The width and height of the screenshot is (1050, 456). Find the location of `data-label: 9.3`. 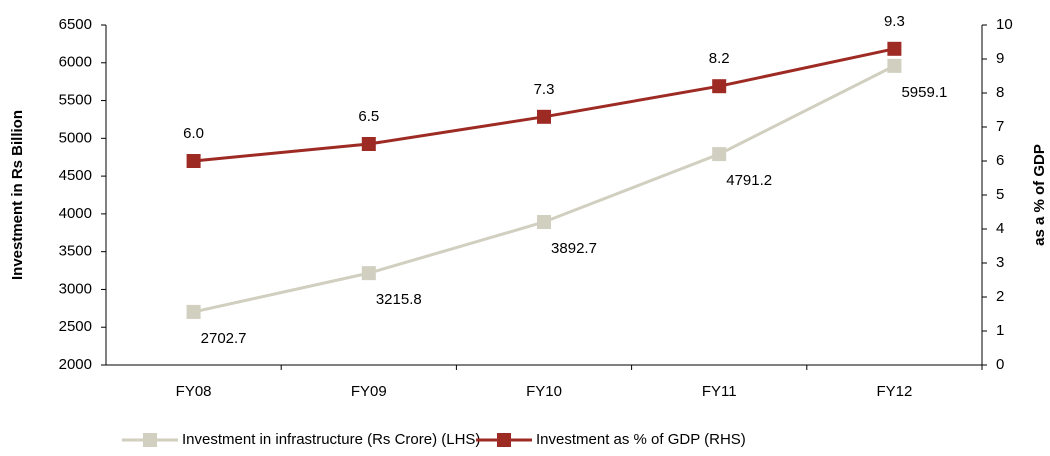

data-label: 9.3 is located at coordinates (894, 21).